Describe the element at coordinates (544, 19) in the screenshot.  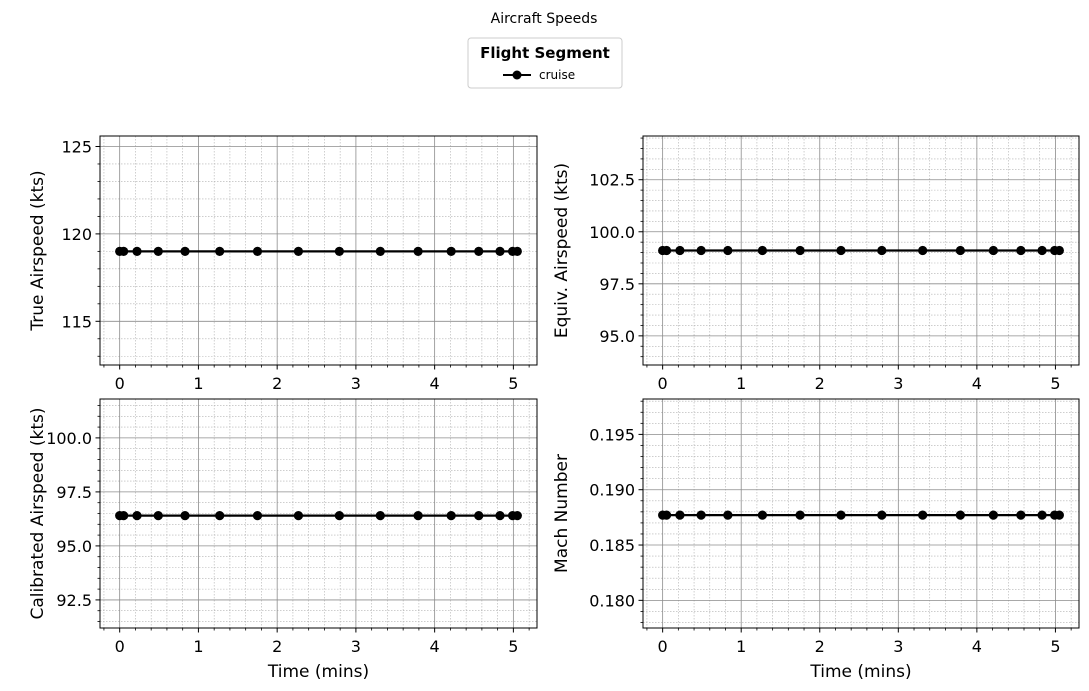
I see `figure-title: Aircraft Speeds` at that location.